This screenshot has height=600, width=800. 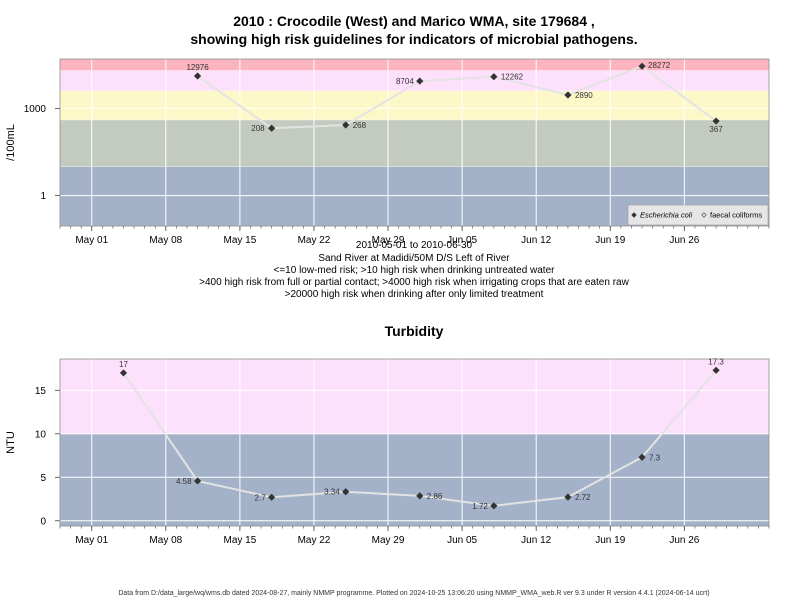 What do you see at coordinates (698, 215) in the screenshot?
I see `legend-box` at bounding box center [698, 215].